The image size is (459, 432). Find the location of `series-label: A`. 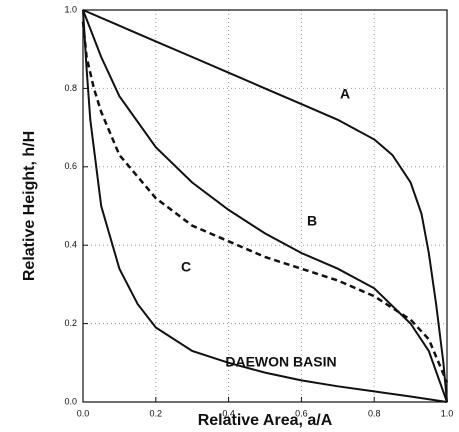

series-label: A is located at coordinates (345, 94).